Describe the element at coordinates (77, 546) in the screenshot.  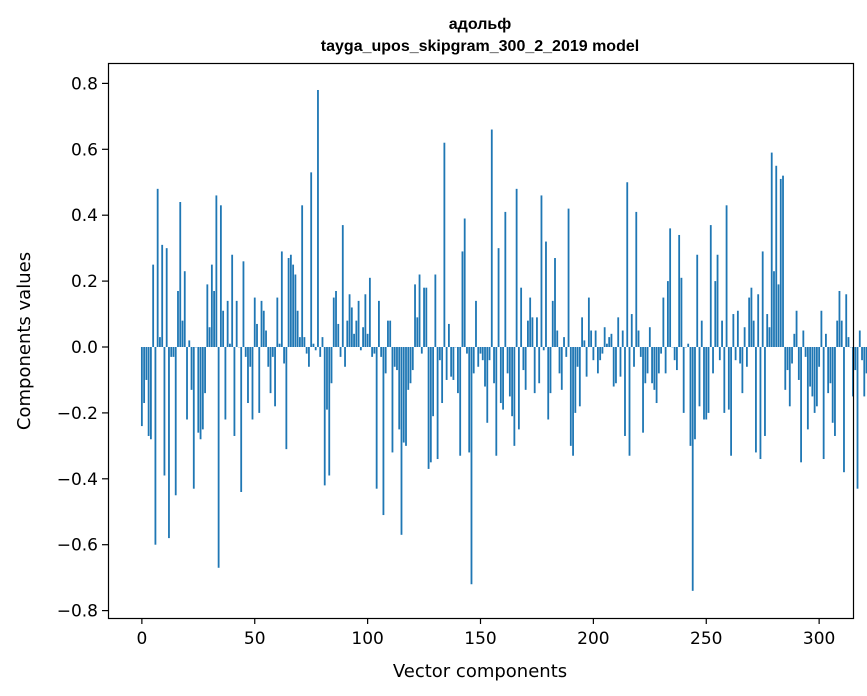
I see `y-tick-label: −0.6` at that location.